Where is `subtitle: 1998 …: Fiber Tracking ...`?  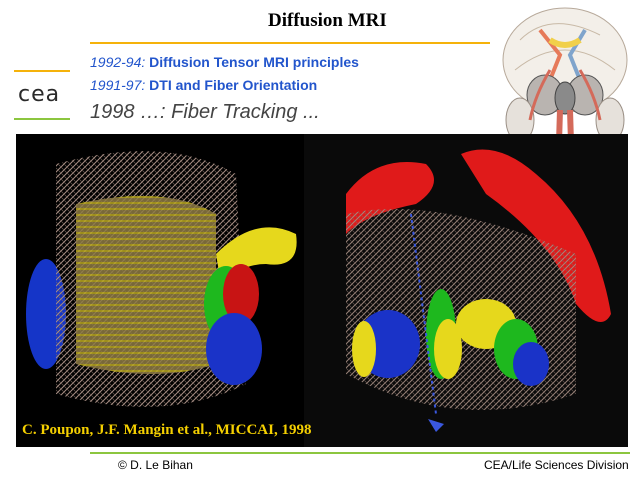
subtitle: 1998 …: Fiber Tracking ... is located at coordinates (205, 112).